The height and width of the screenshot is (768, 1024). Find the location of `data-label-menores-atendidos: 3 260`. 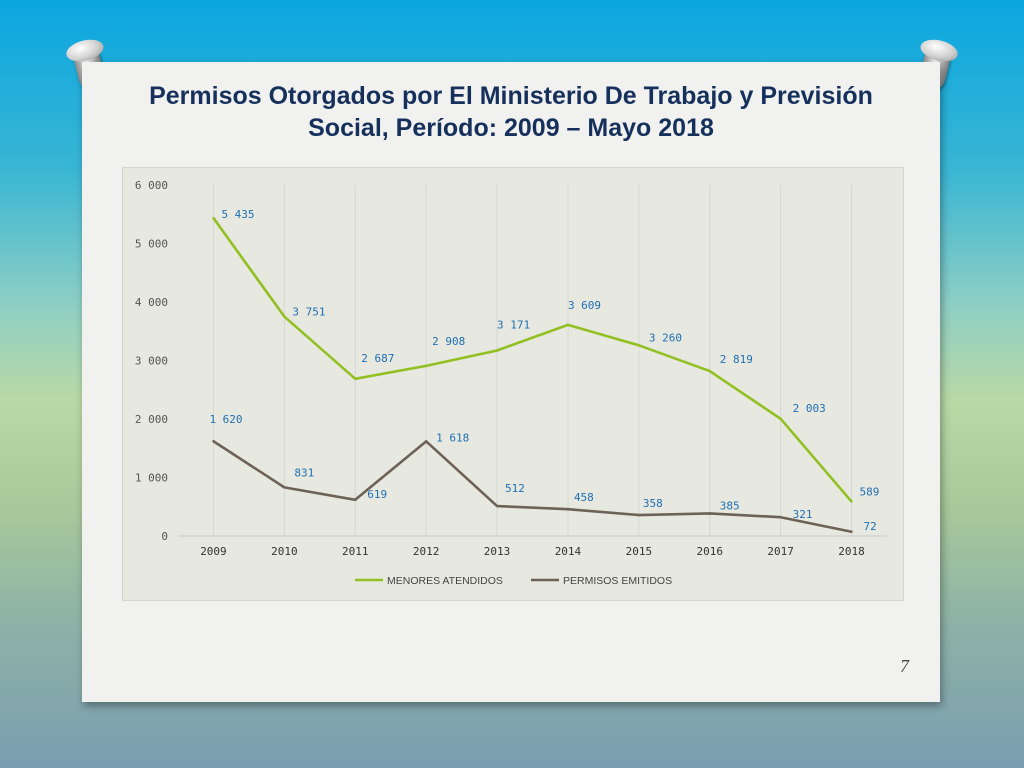

data-label-menores-atendidos: 3 260 is located at coordinates (665, 337).